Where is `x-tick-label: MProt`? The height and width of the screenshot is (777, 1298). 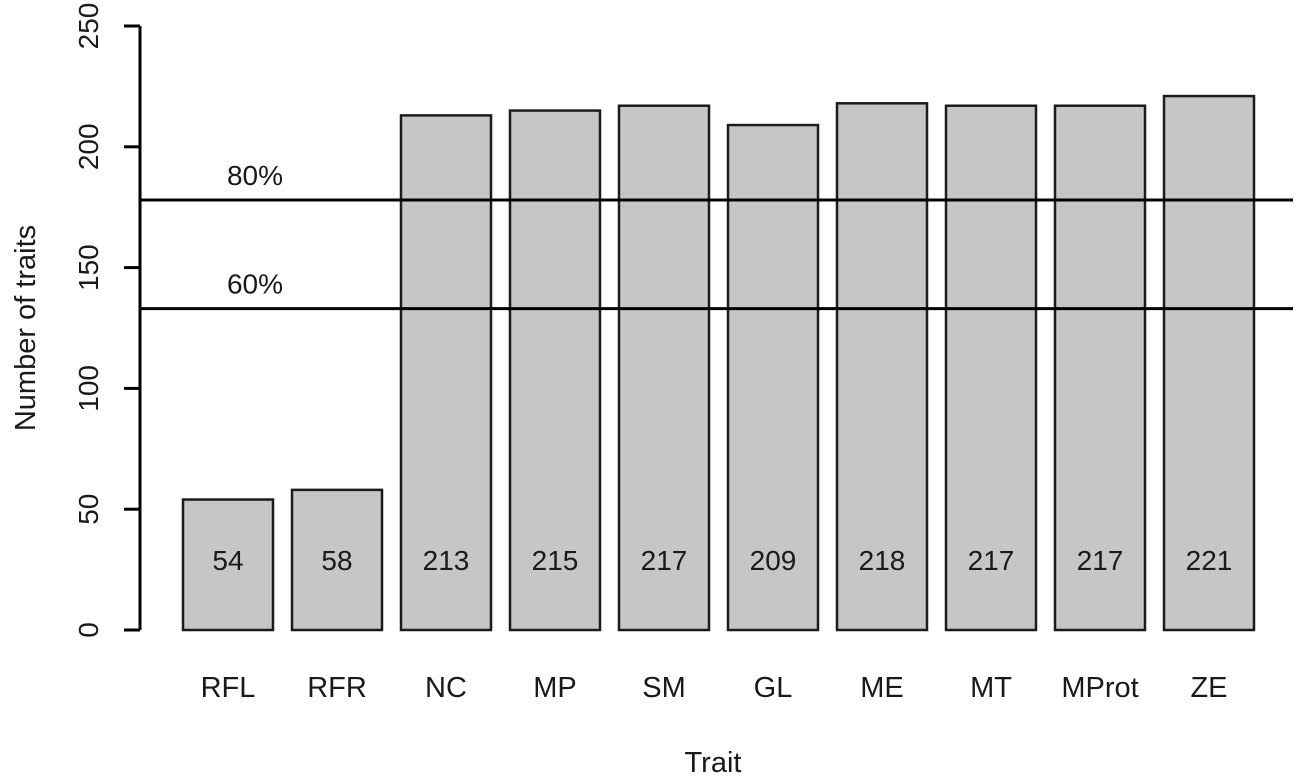 x-tick-label: MProt is located at coordinates (1099, 688).